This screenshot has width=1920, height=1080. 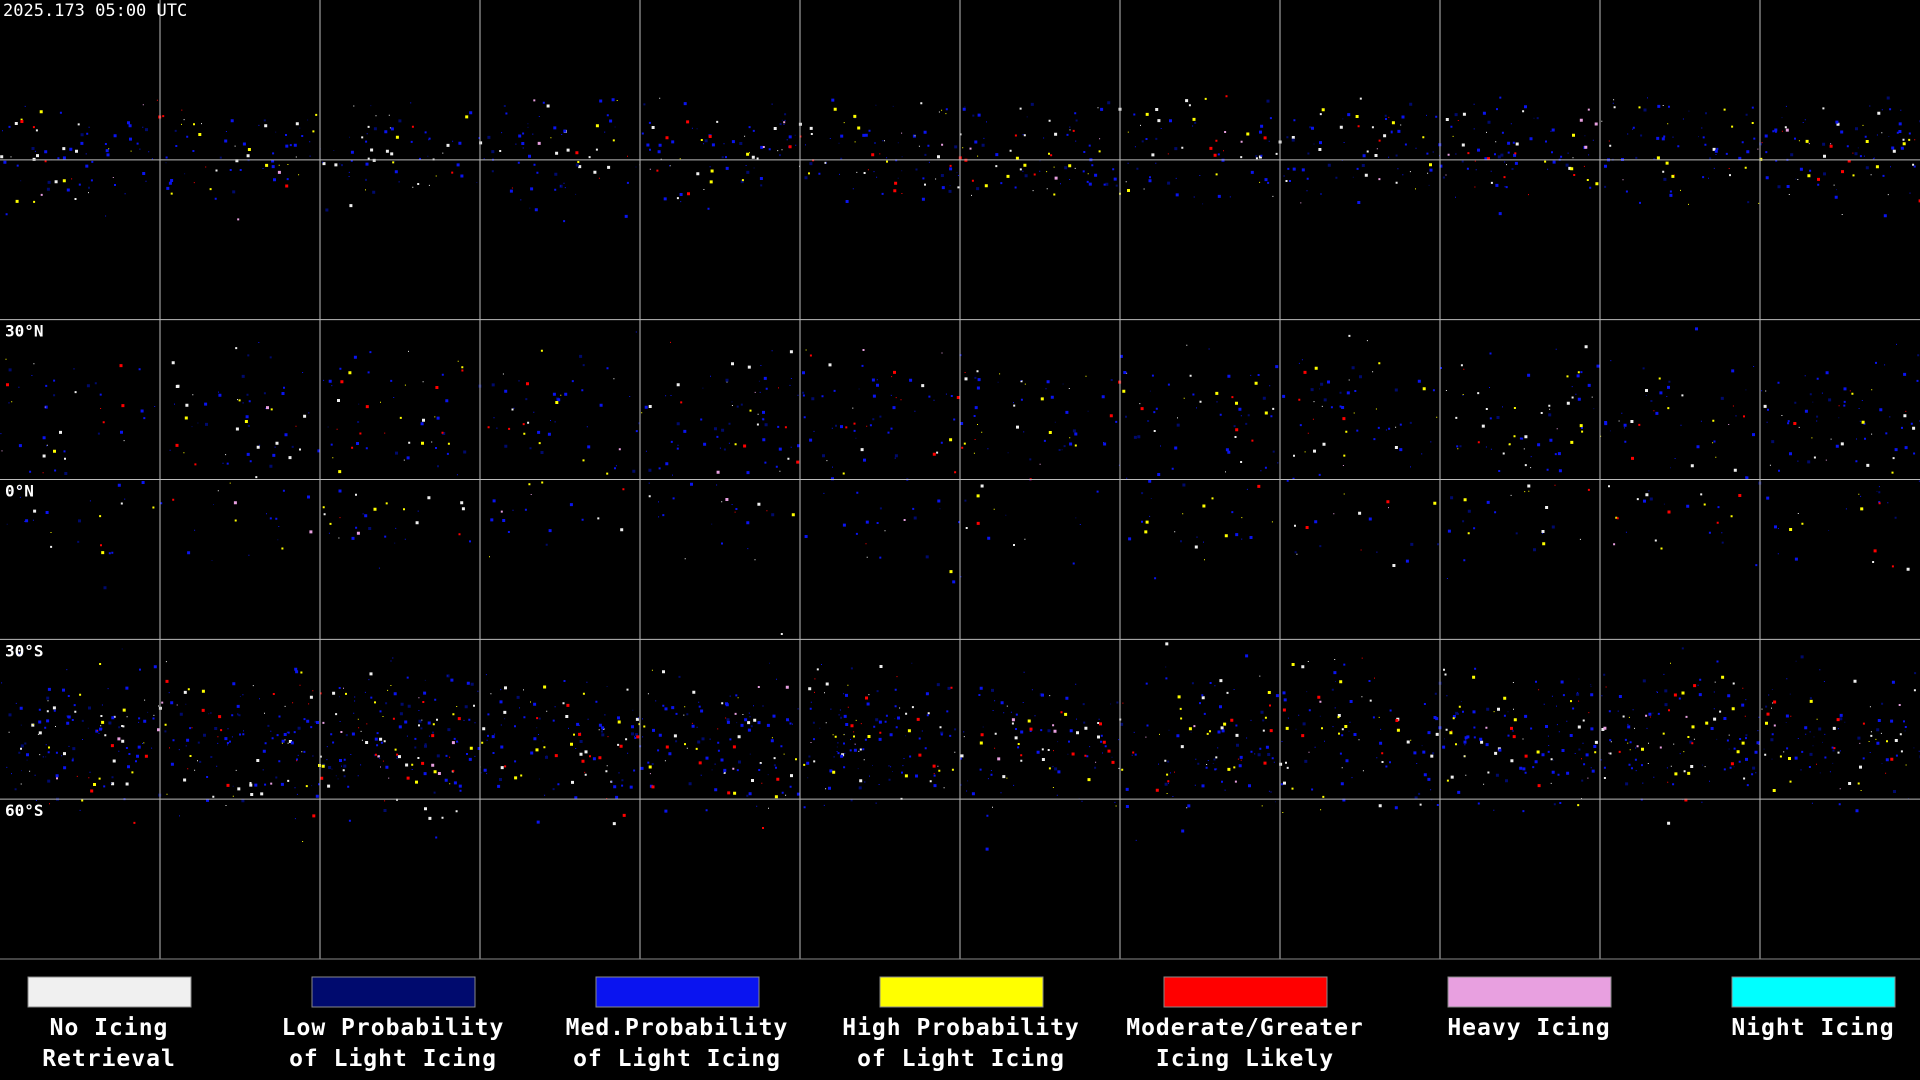 What do you see at coordinates (24, 571) in the screenshot?
I see `latitude-labels: 30°N 0°N 30°S 60°S` at bounding box center [24, 571].